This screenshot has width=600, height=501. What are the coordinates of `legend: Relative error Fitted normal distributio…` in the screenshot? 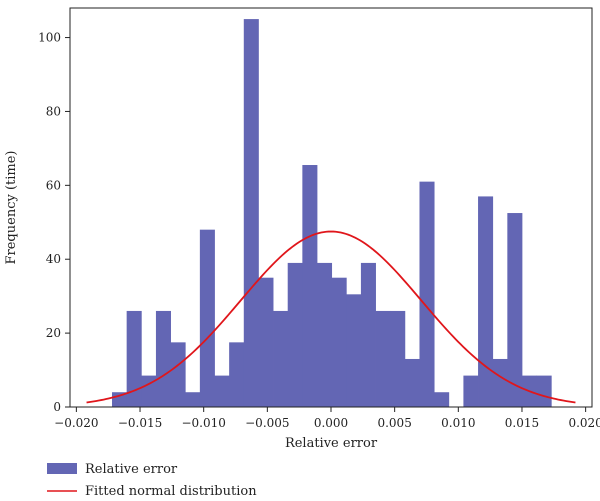 It's located at (152, 480).